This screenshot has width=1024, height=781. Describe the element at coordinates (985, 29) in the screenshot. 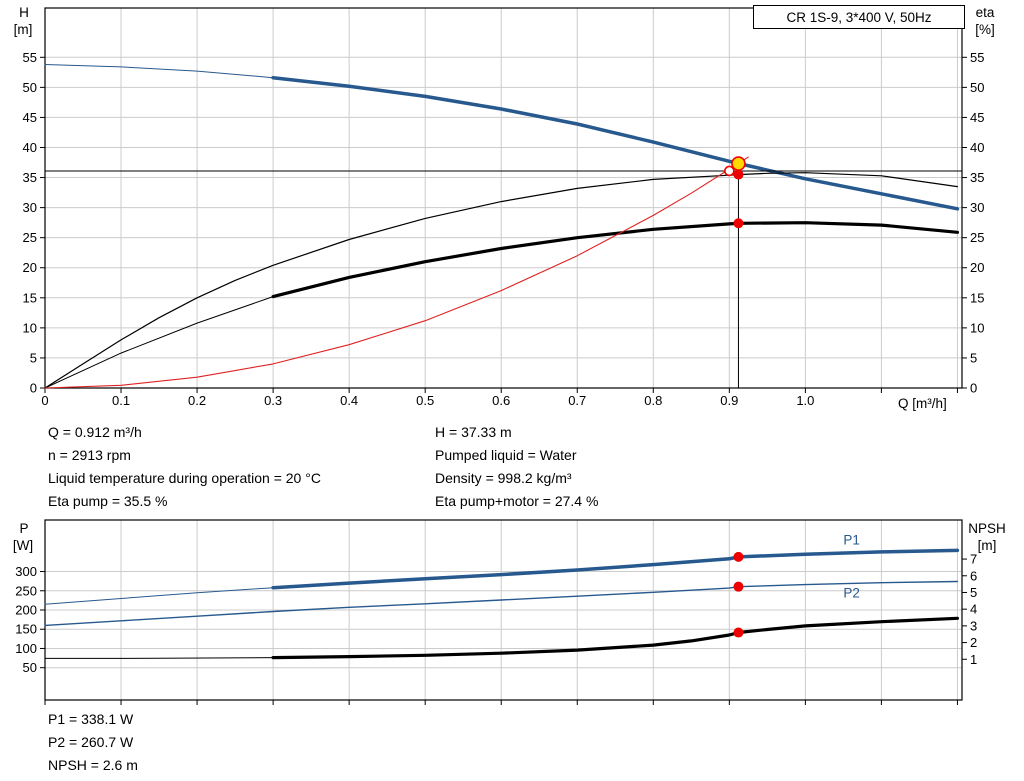

I see `y-axis-unit-eta: [%]` at that location.